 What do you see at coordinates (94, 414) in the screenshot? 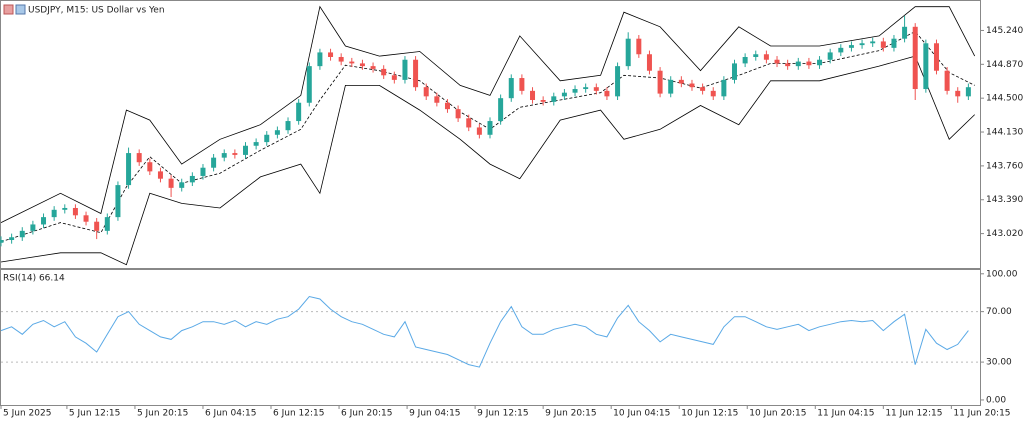
I see `x-tick-label: 5 Jun 12:15` at bounding box center [94, 414].